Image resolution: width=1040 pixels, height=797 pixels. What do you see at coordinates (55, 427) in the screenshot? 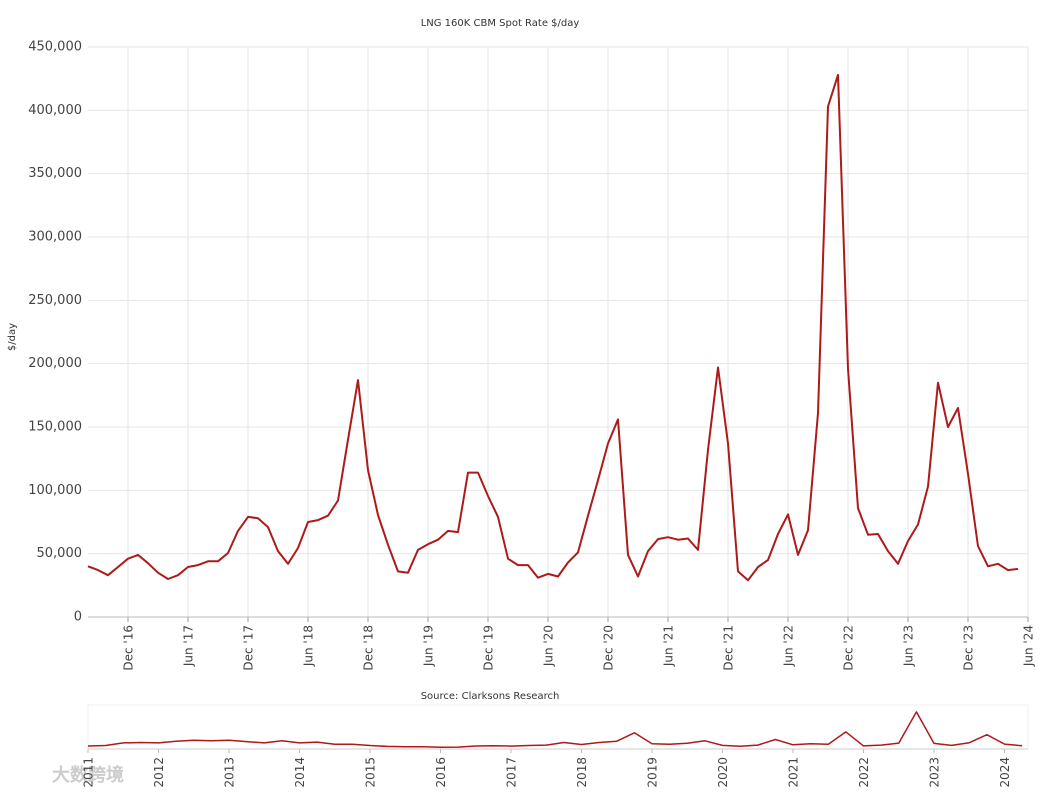
I see `y-tick-label: 150,000` at bounding box center [55, 427].